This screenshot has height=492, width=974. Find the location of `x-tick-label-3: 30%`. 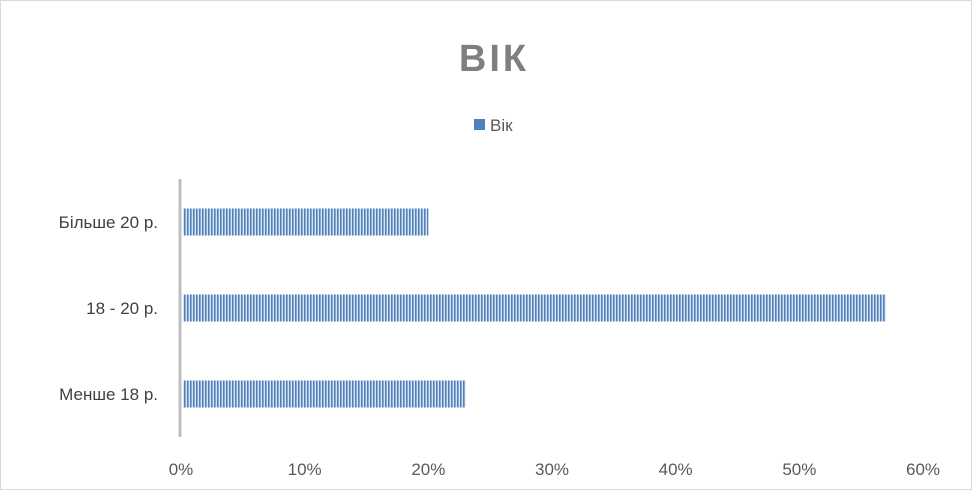

x-tick-label-3: 30% is located at coordinates (552, 469).